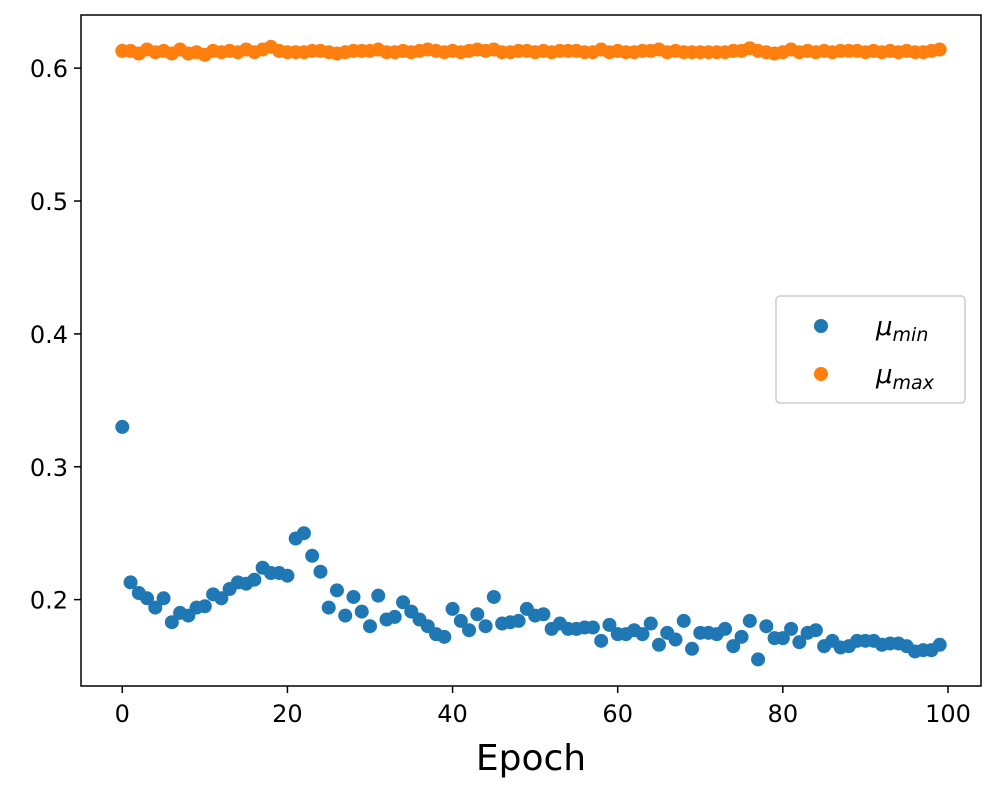 The image size is (996, 793). What do you see at coordinates (821, 326) in the screenshot?
I see `legend-marker-min` at bounding box center [821, 326].